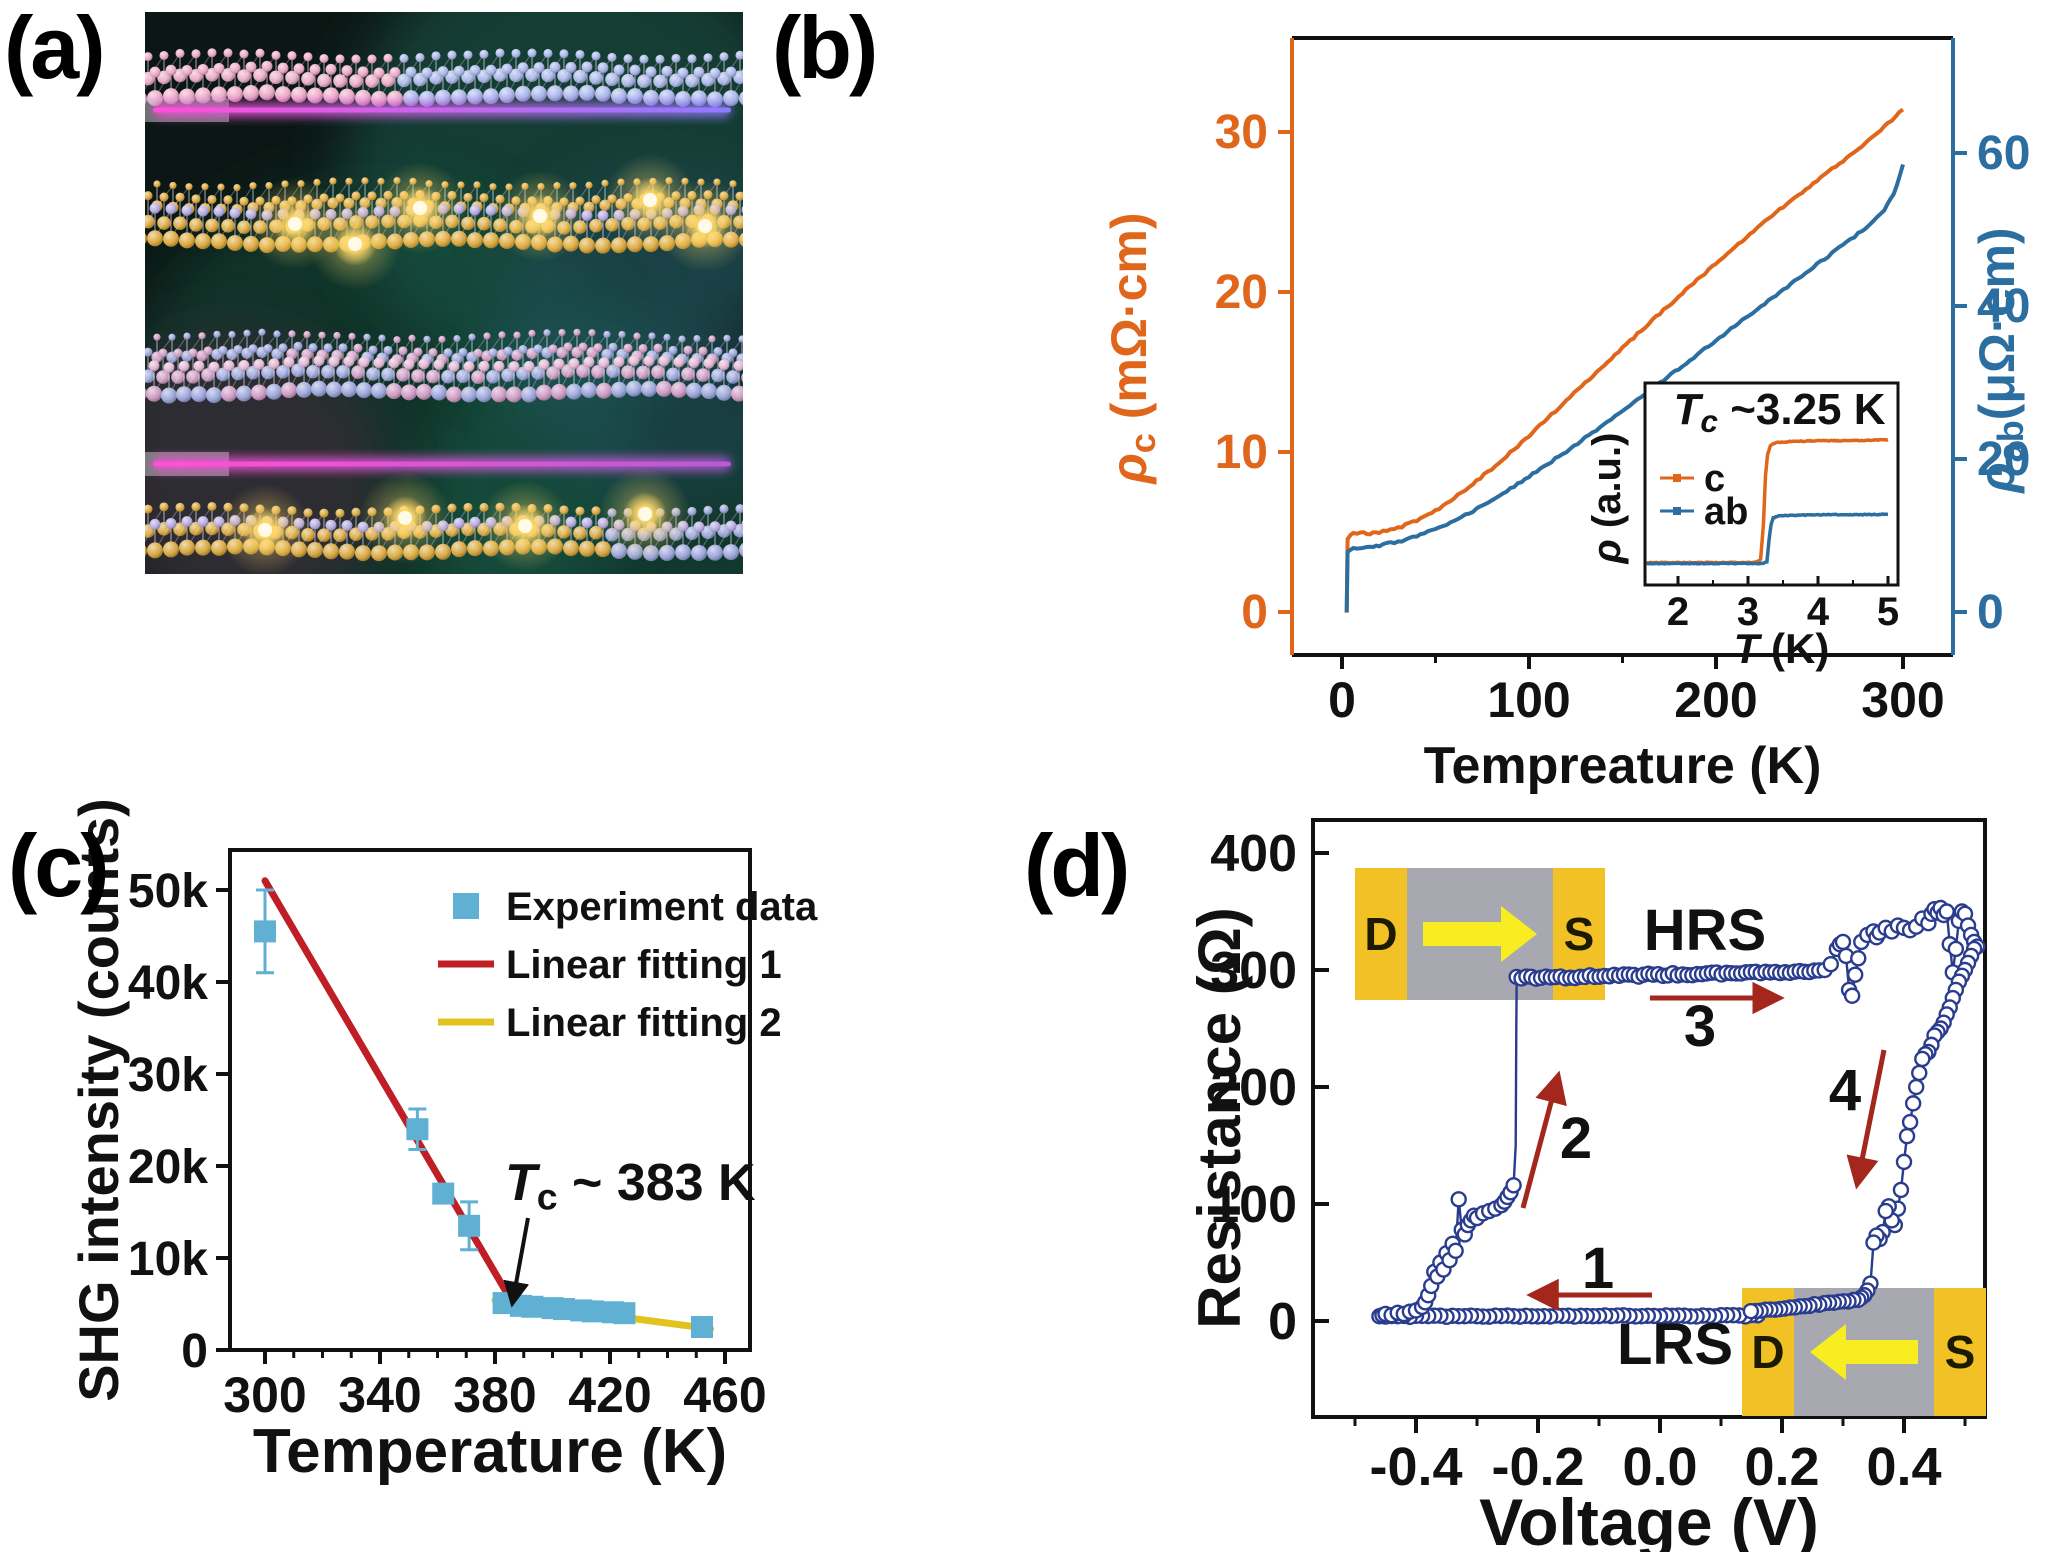 This screenshot has width=2048, height=1552. What do you see at coordinates (469, 1225) in the screenshot?
I see `data-point-square` at bounding box center [469, 1225].